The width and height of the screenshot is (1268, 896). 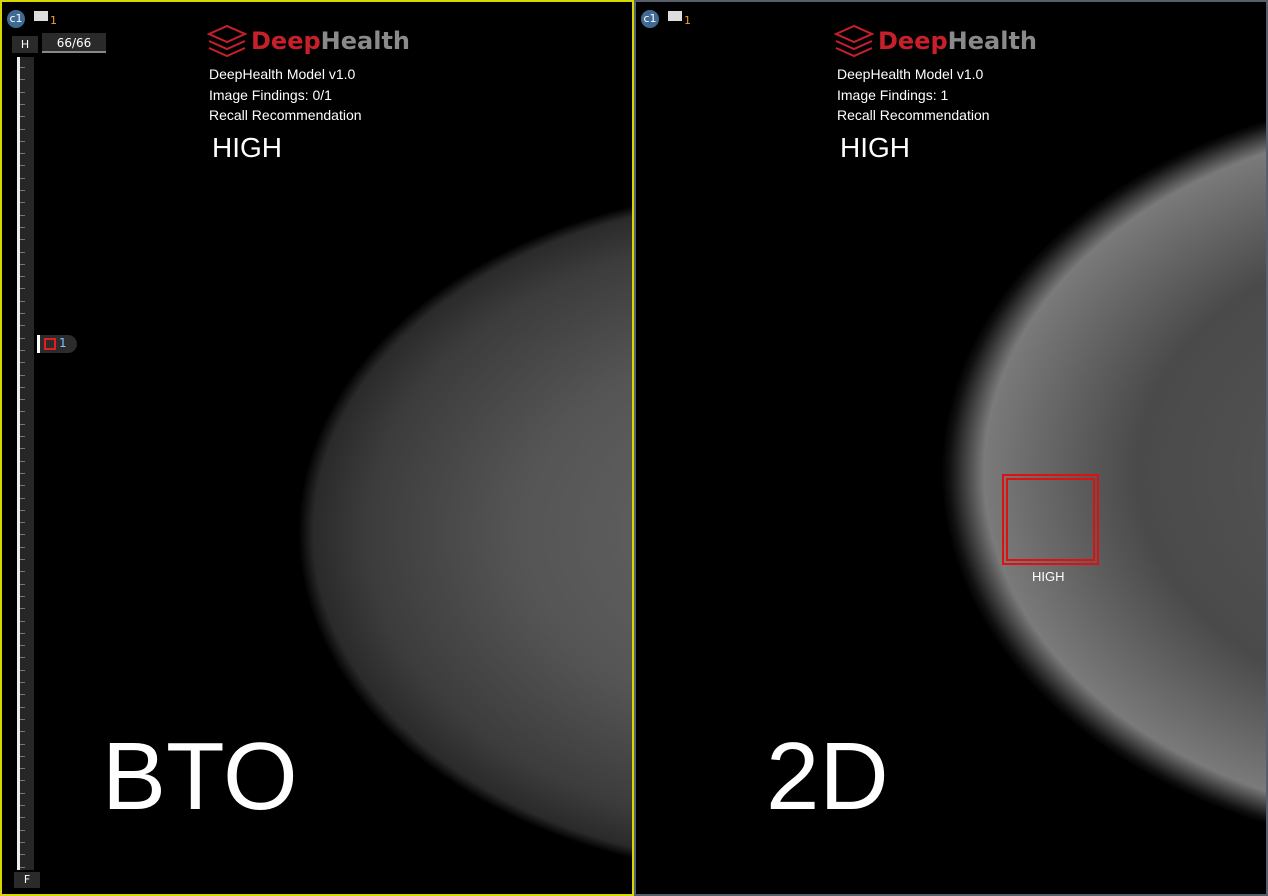 What do you see at coordinates (1050, 519) in the screenshot?
I see `finding-box` at bounding box center [1050, 519].